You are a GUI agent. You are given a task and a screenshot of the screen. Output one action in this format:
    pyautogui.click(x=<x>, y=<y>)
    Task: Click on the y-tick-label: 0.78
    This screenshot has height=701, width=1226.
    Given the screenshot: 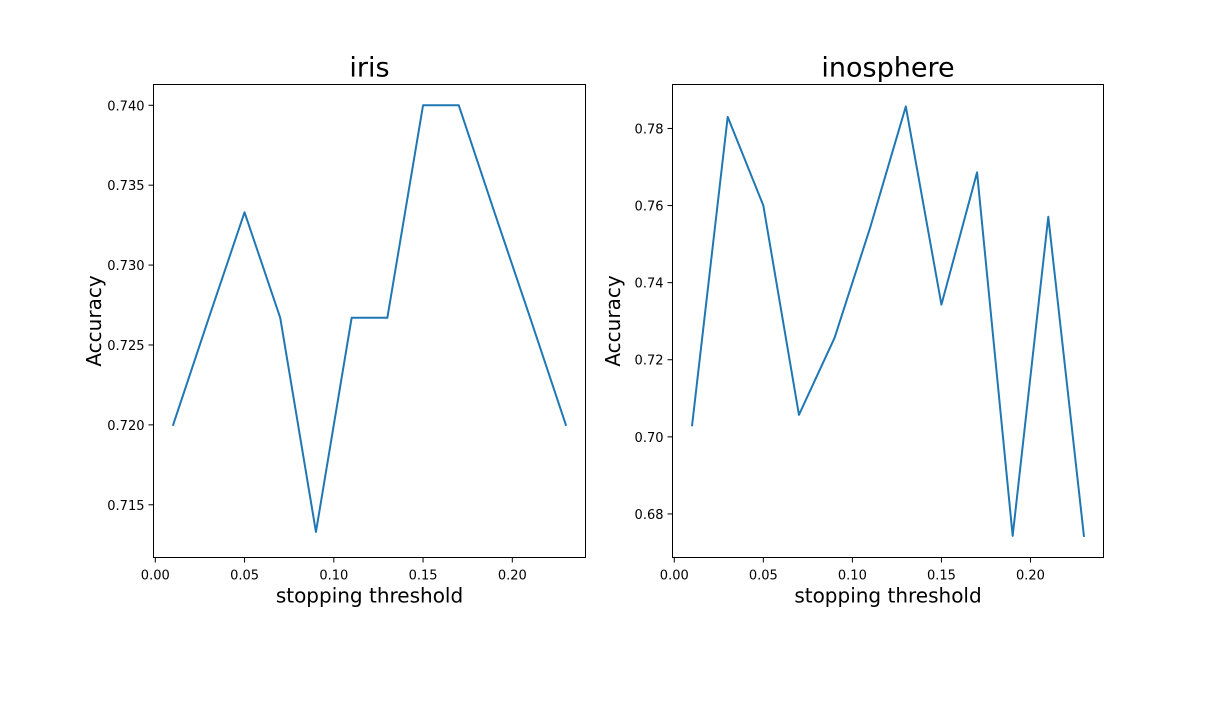 What is the action you would take?
    pyautogui.click(x=649, y=129)
    